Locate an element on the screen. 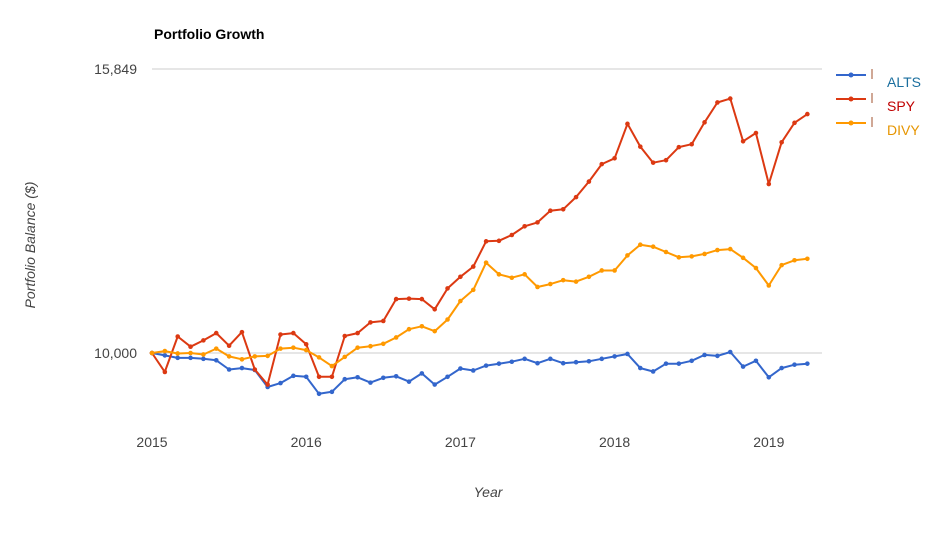 The height and width of the screenshot is (548, 930). y-tick-label: 15,849 is located at coordinates (115, 69).